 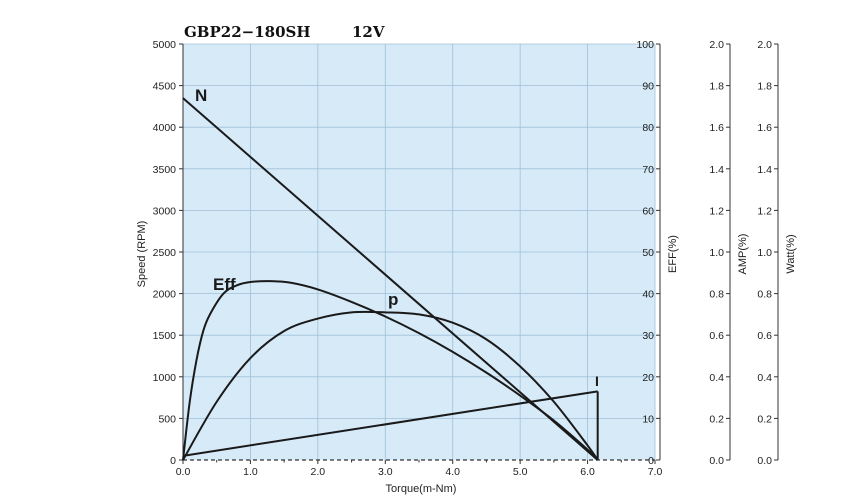 I want to click on eff-tick-label: 10, so click(x=648, y=419).